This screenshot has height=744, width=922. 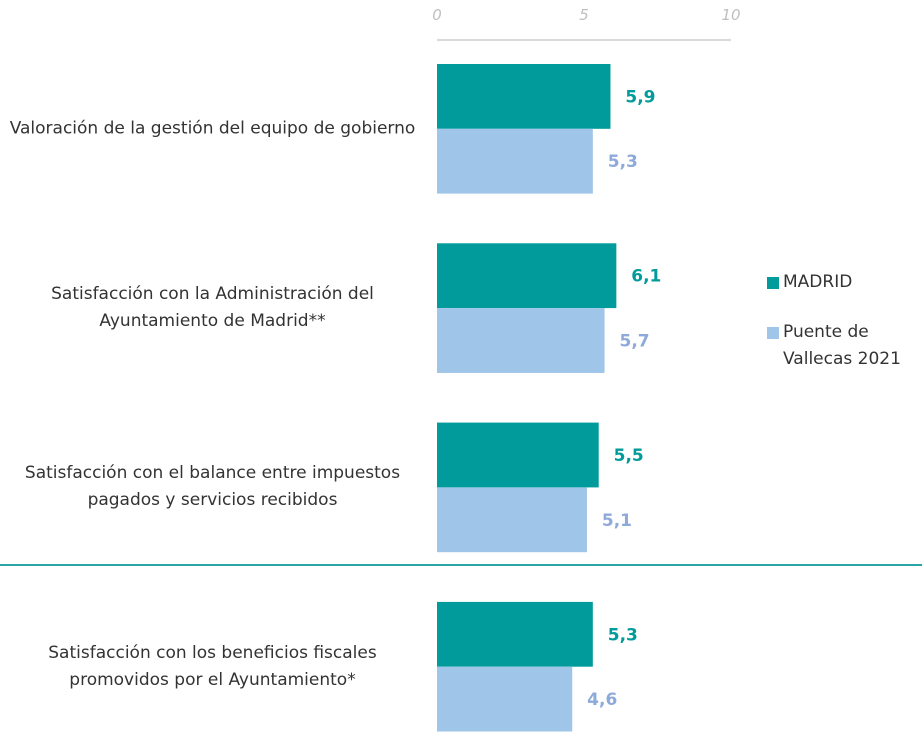 I want to click on legend-label: MADRID, so click(x=818, y=282).